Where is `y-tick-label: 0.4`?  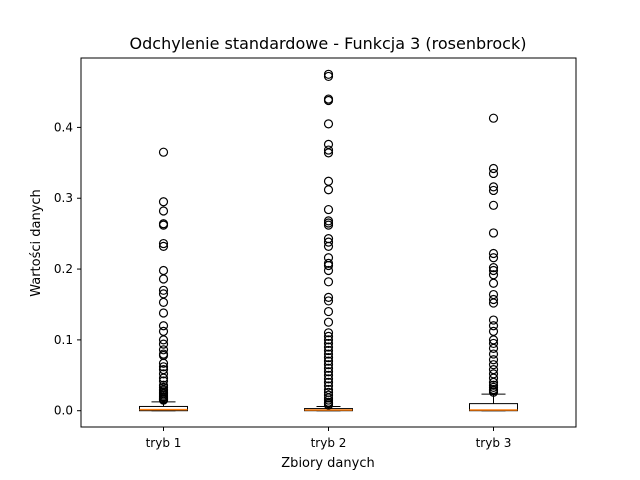
y-tick-label: 0.4 is located at coordinates (63, 127).